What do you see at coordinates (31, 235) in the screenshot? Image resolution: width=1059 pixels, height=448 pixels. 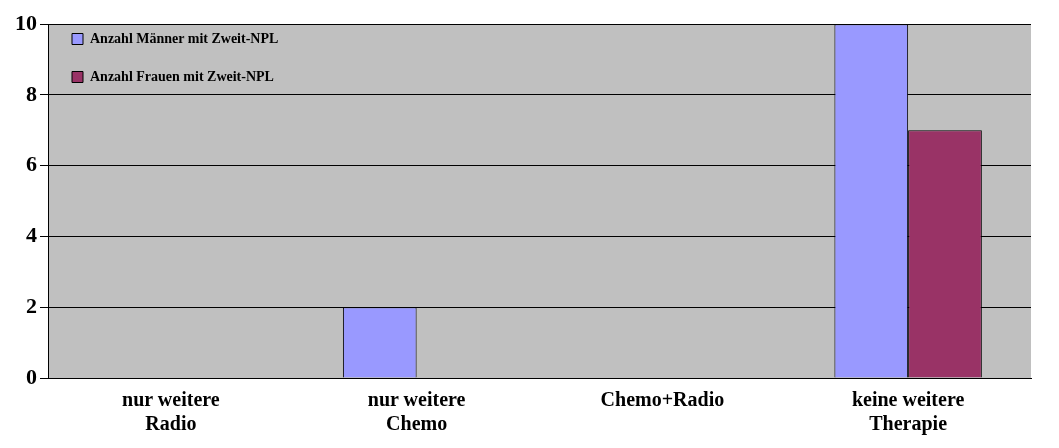 I see `y-tick-label: 4` at bounding box center [31, 235].